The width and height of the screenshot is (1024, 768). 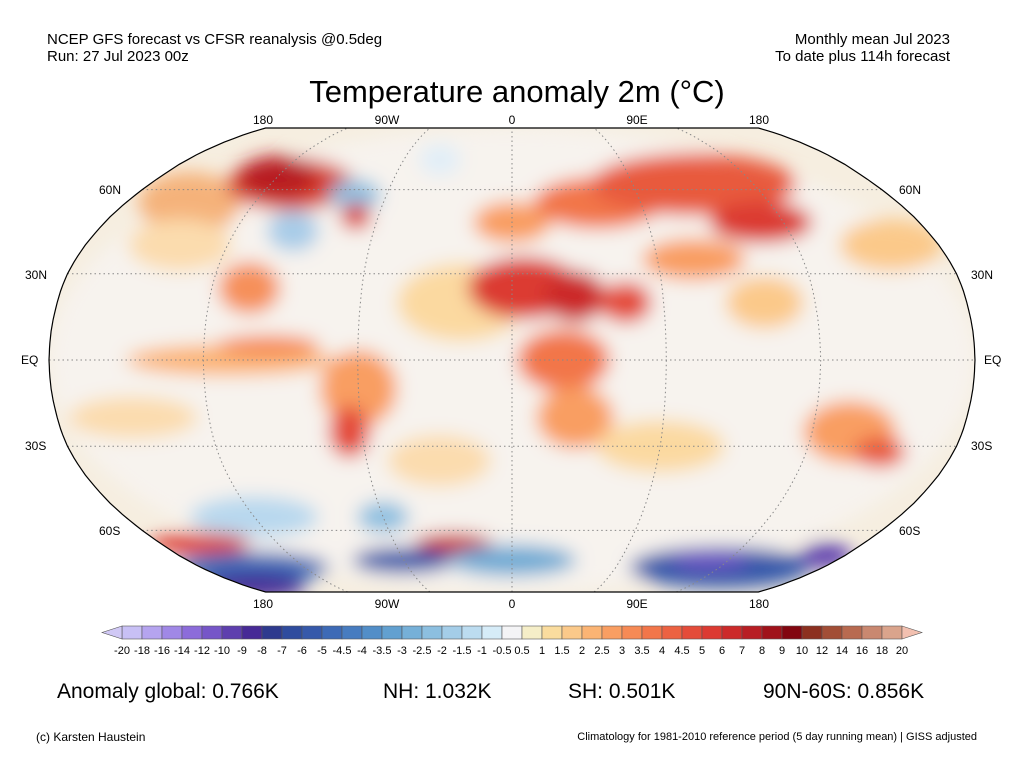 I want to click on run-time: Run: 27 Jul 2023 00z, so click(x=118, y=56).